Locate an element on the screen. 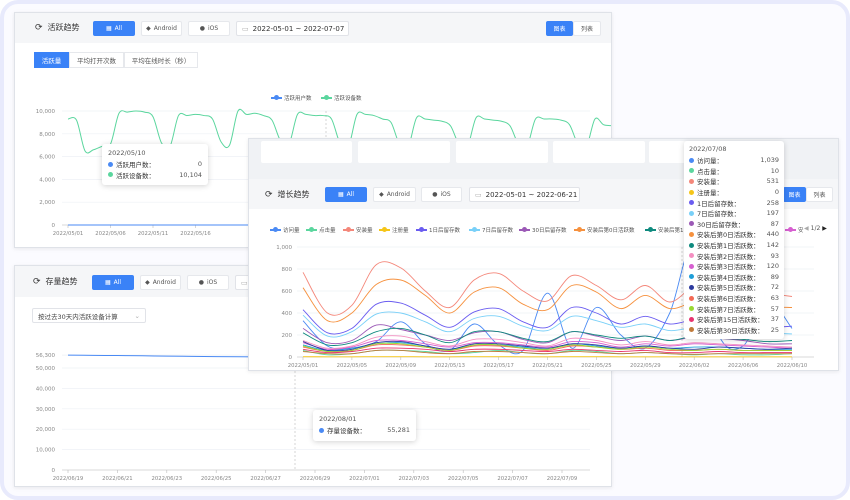  y-tick-label: 600 is located at coordinates (287, 292).